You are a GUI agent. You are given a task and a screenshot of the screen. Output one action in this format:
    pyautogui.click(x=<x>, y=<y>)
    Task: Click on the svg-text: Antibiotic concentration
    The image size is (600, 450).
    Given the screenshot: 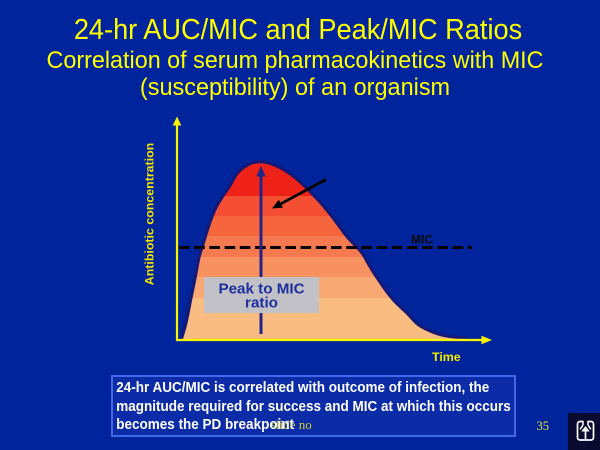 What is the action you would take?
    pyautogui.click(x=150, y=214)
    